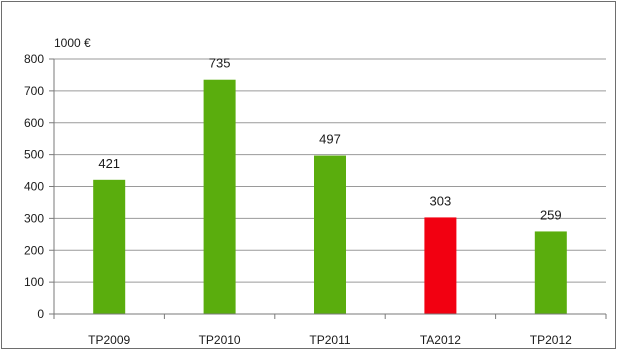  Describe the element at coordinates (220, 340) in the screenshot. I see `x-tick-label: TP2010` at that location.